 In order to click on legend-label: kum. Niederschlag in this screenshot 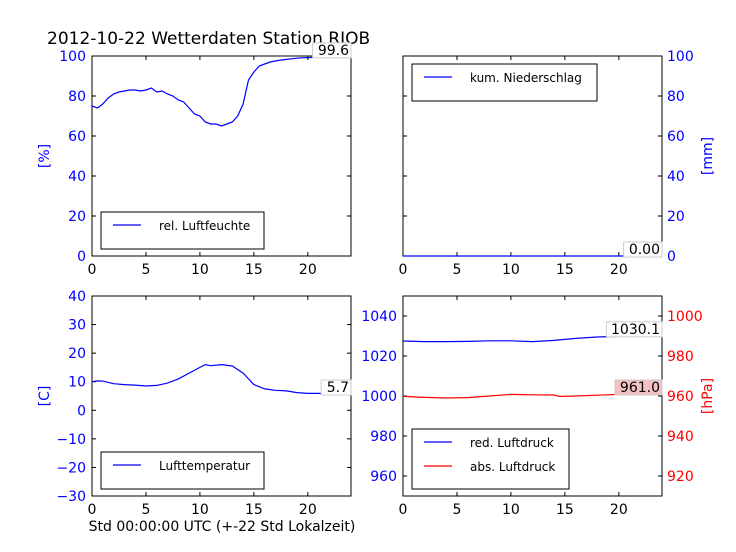, I will do `click(526, 78)`.